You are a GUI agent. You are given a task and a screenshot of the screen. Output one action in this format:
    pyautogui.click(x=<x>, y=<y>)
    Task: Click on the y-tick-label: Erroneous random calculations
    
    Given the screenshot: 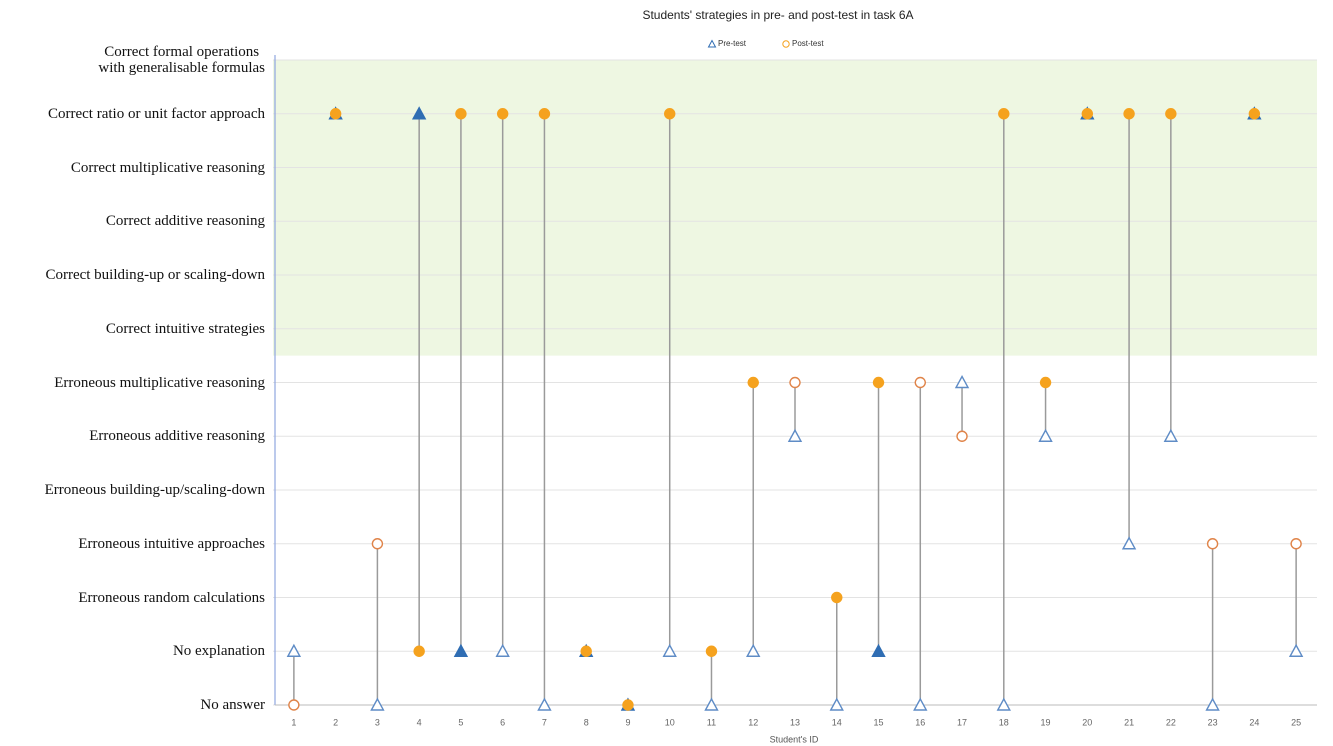 What is the action you would take?
    pyautogui.click(x=171, y=597)
    